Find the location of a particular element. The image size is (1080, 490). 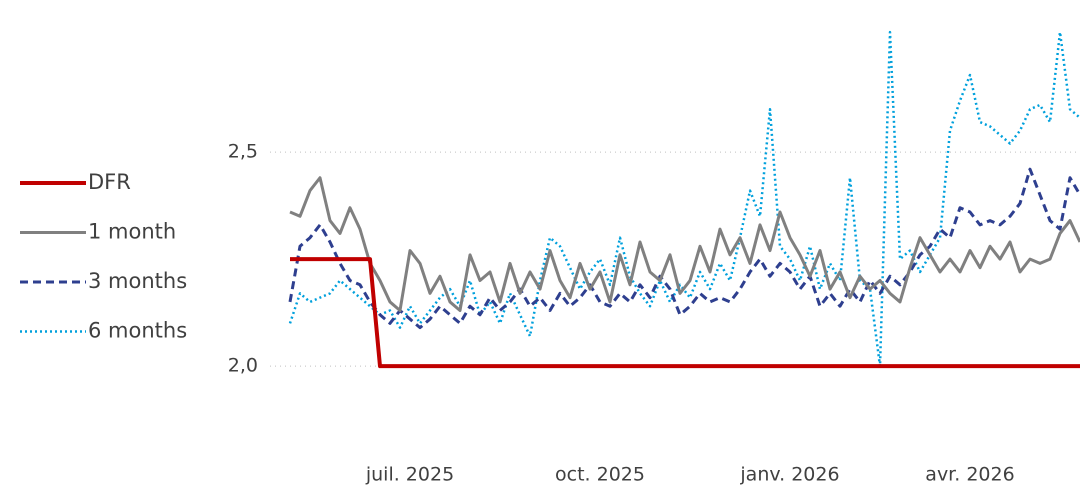

x-tick-label: oct. 2025 is located at coordinates (600, 475).